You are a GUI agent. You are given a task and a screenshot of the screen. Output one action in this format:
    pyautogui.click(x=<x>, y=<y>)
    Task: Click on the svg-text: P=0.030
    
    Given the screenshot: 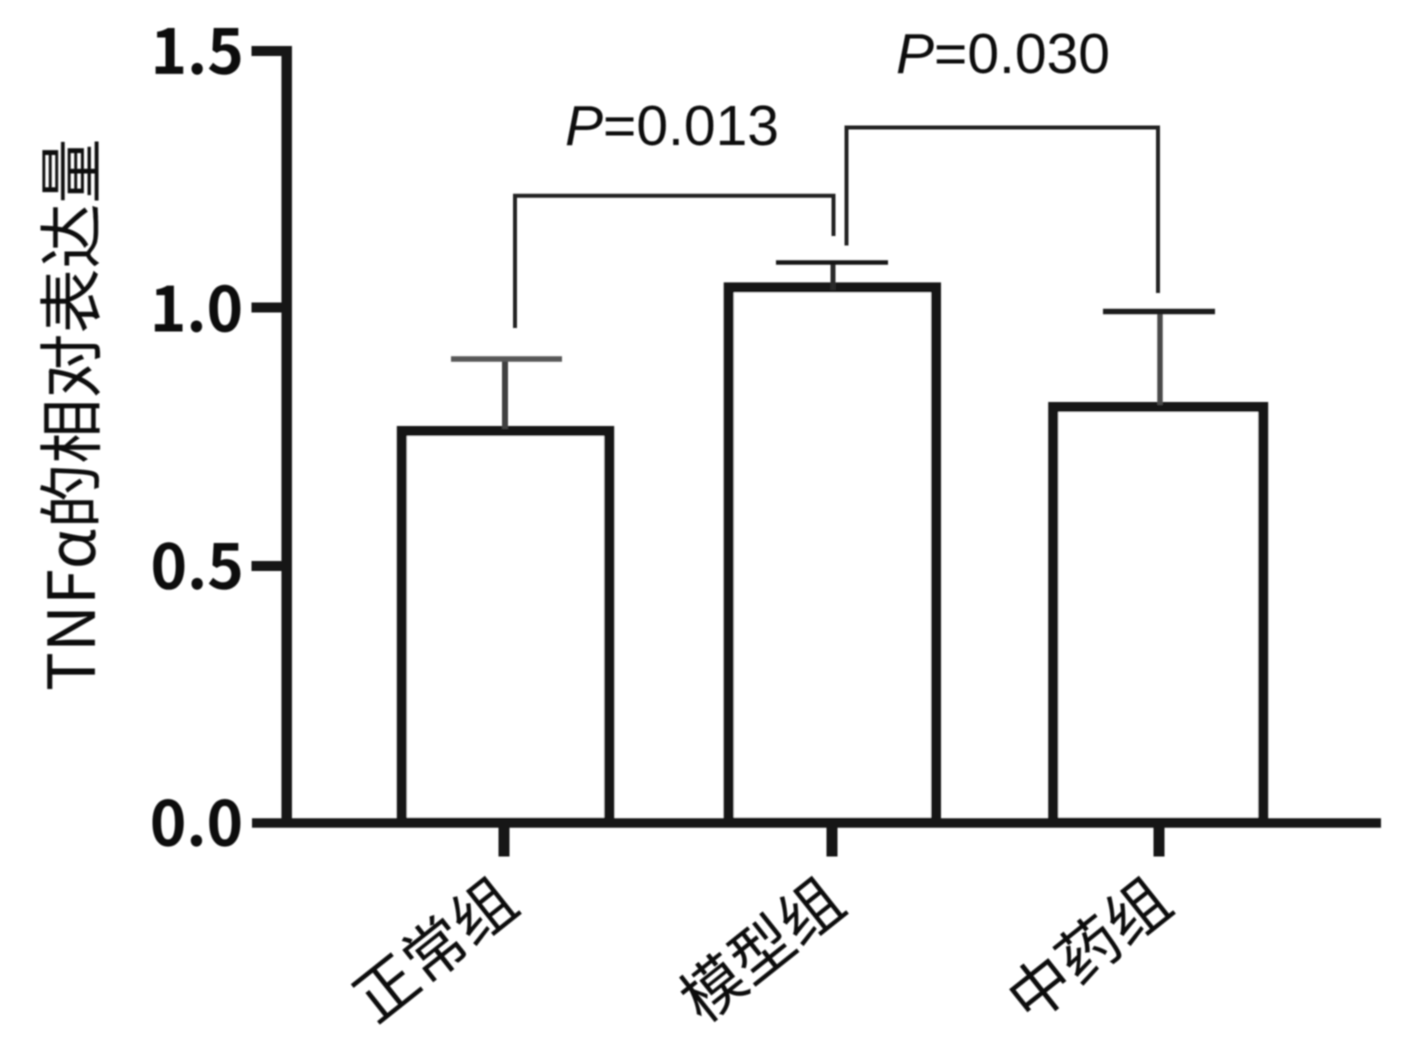 What is the action you would take?
    pyautogui.click(x=1003, y=54)
    